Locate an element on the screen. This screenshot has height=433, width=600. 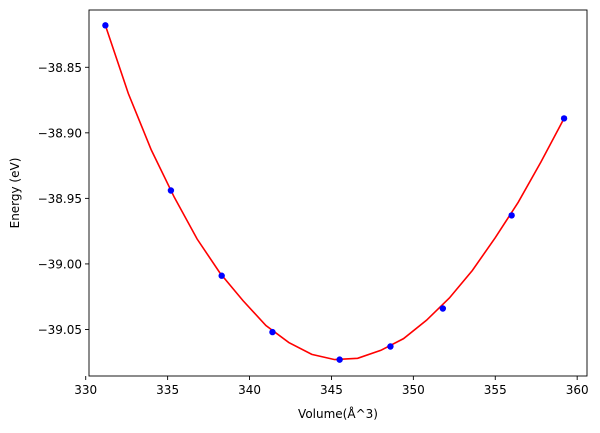
y-axis-label: Energy (eV) is located at coordinates (15, 193).